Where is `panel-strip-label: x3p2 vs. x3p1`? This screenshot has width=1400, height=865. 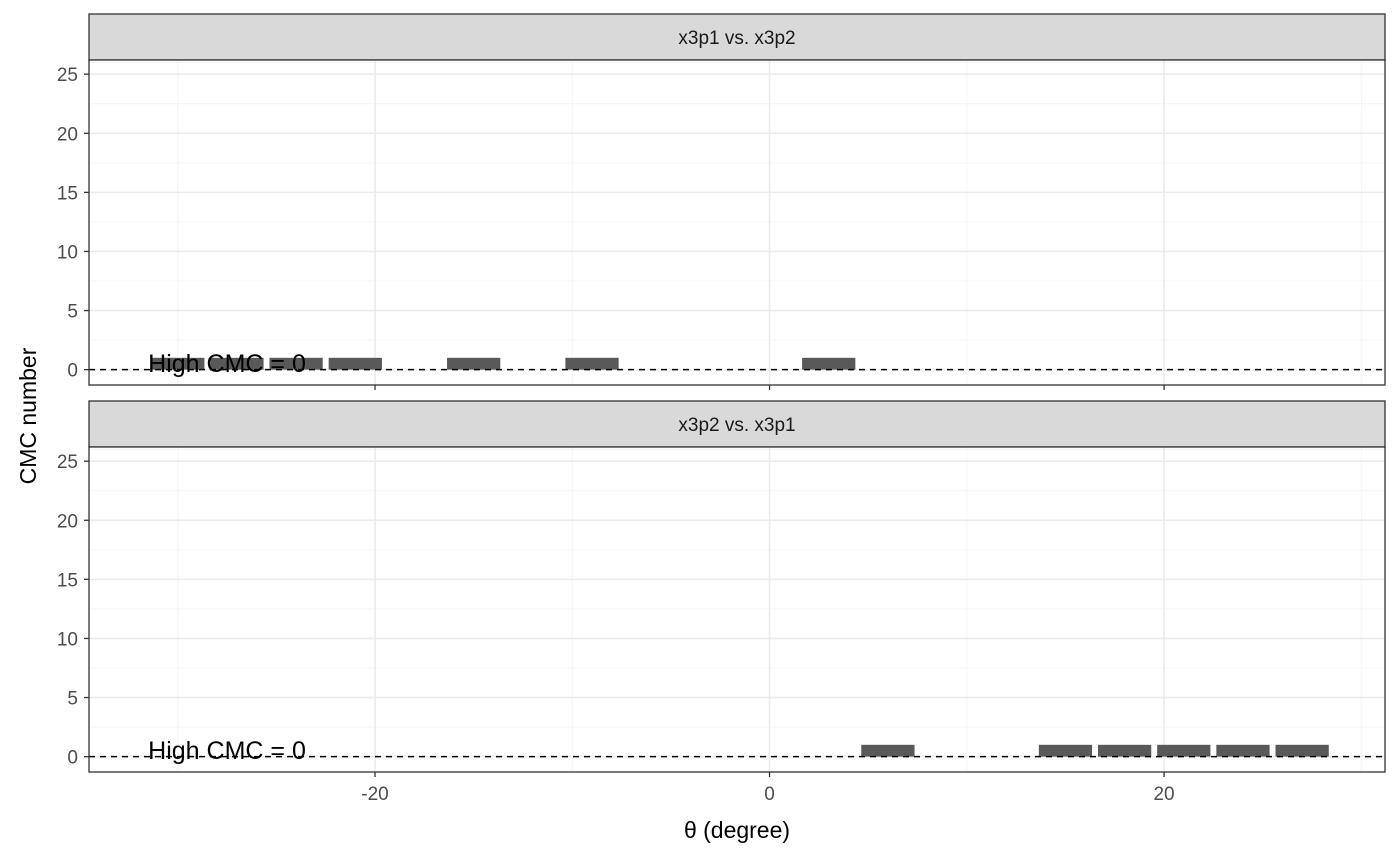
panel-strip-label: x3p2 vs. x3p1 is located at coordinates (736, 425).